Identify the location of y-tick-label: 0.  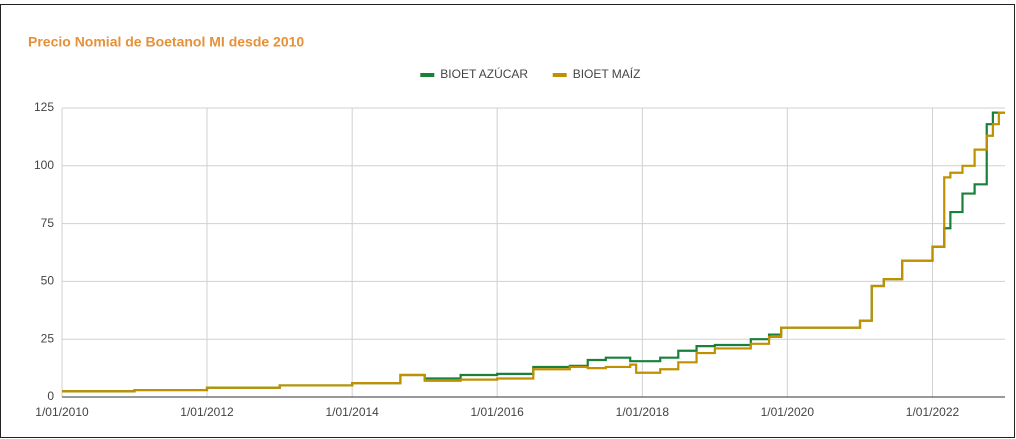
(50, 396).